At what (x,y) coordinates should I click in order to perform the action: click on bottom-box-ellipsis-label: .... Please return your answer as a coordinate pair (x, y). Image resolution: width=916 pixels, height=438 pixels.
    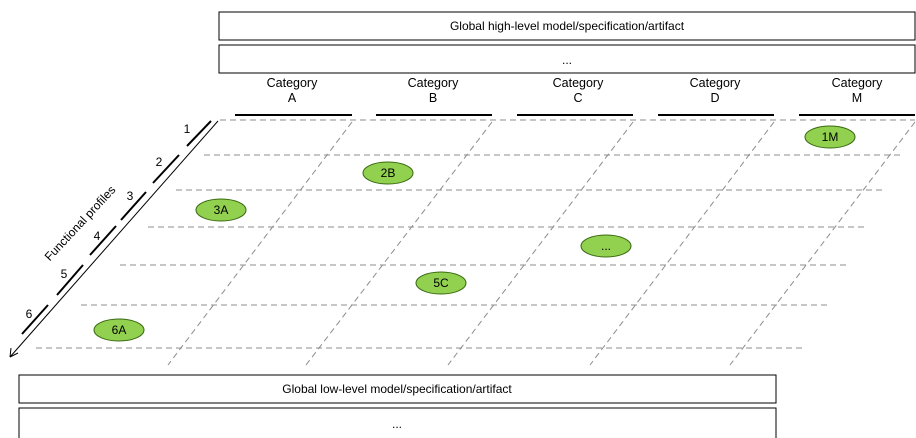
    Looking at the image, I should click on (397, 424).